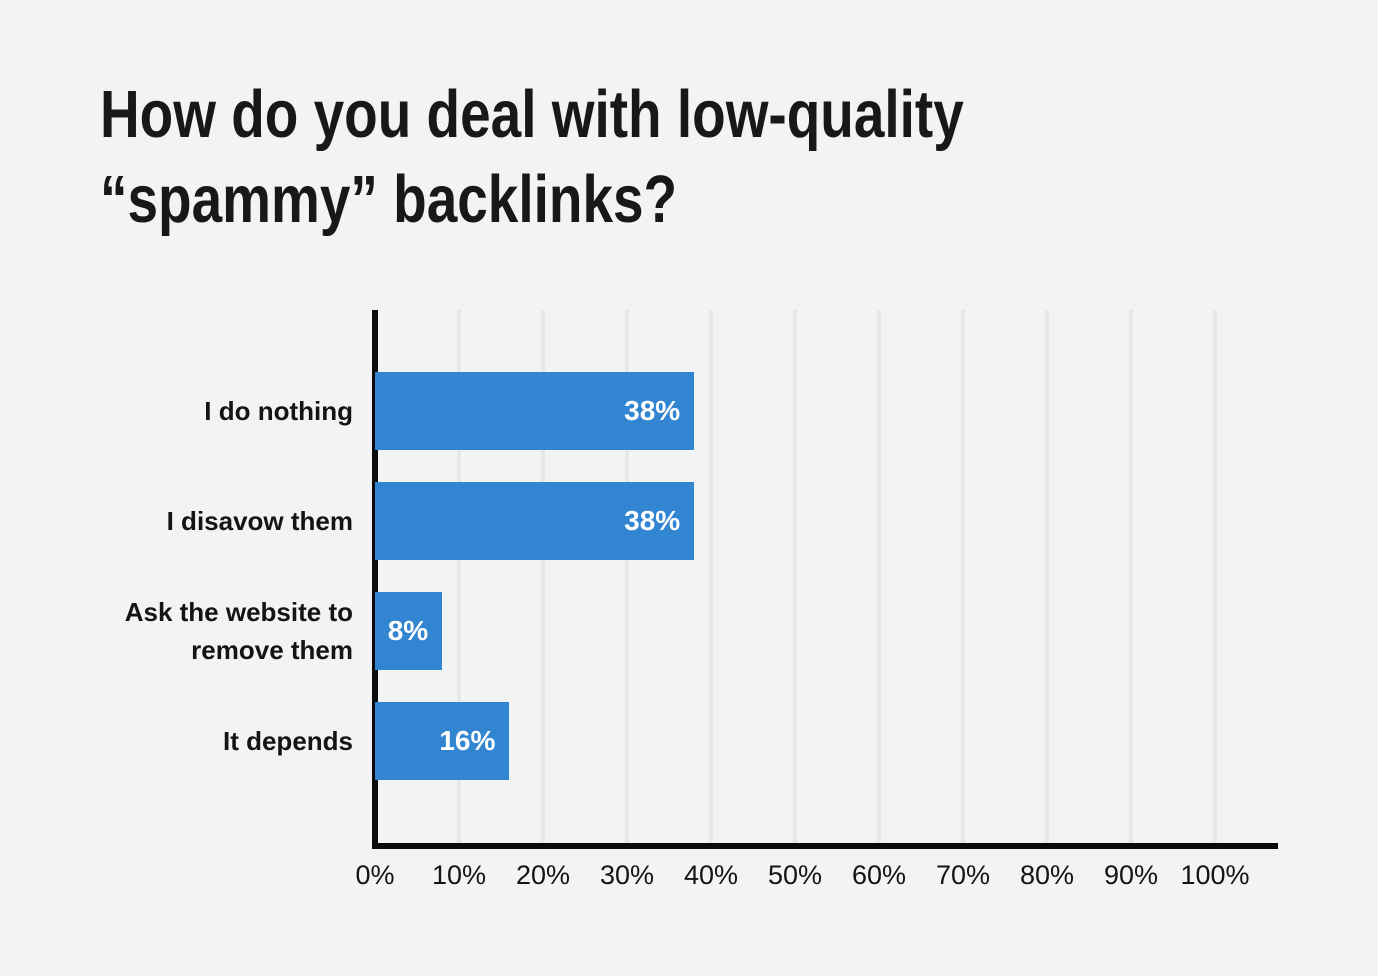 The height and width of the screenshot is (976, 1378). What do you see at coordinates (467, 740) in the screenshot?
I see `value-label: 16%` at bounding box center [467, 740].